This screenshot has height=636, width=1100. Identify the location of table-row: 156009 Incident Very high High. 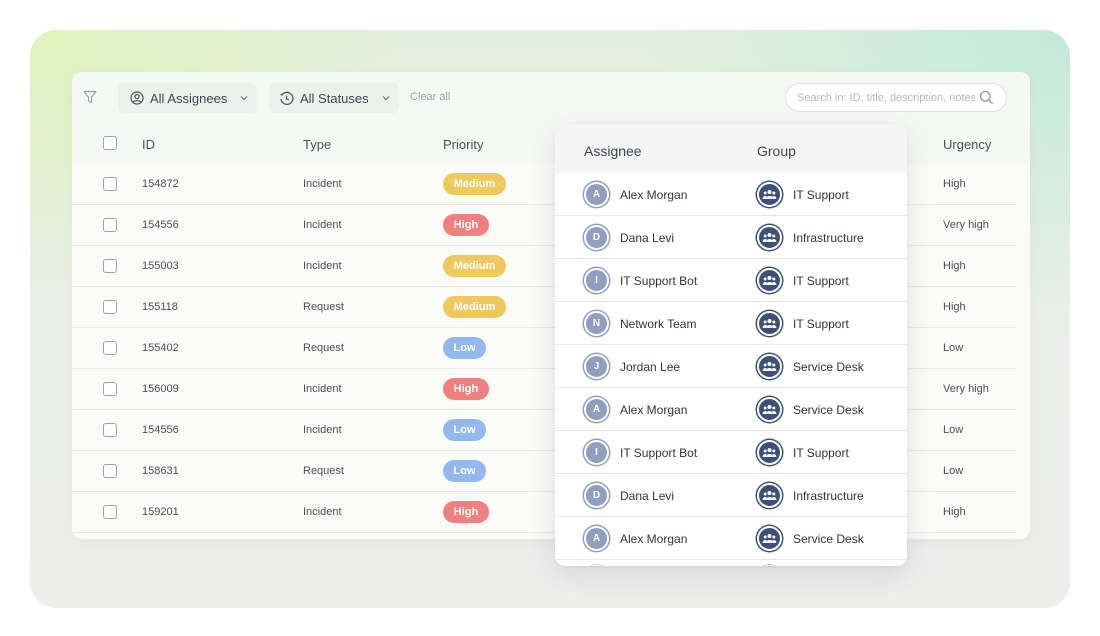
(544, 389).